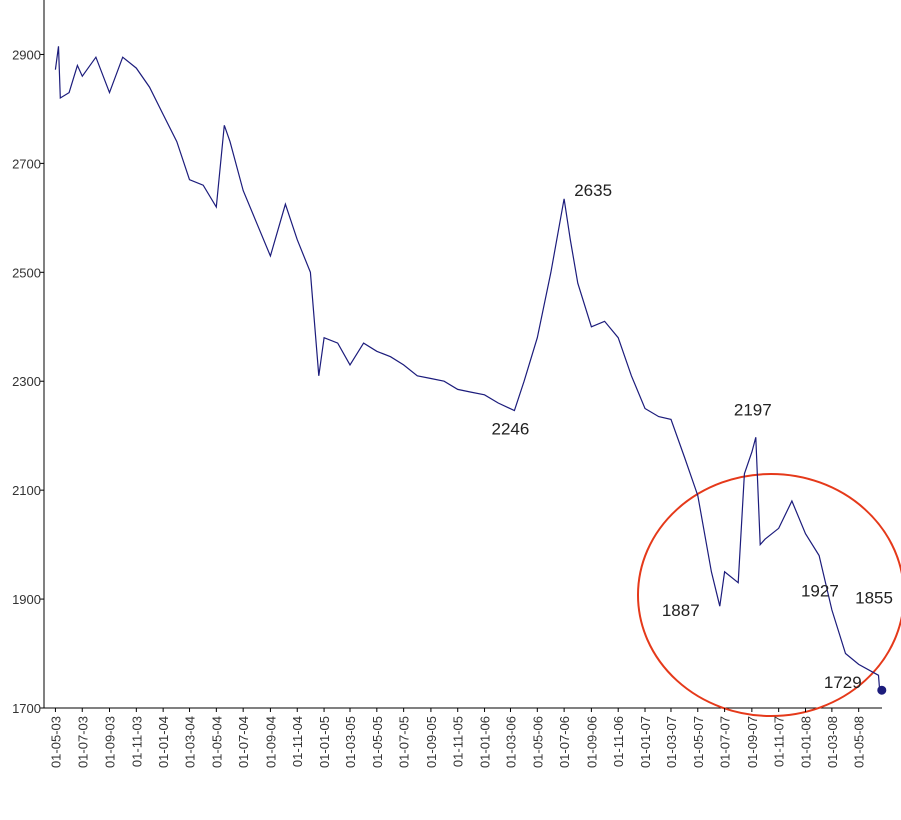  What do you see at coordinates (243, 742) in the screenshot?
I see `x-tick-label: 01-07-04` at bounding box center [243, 742].